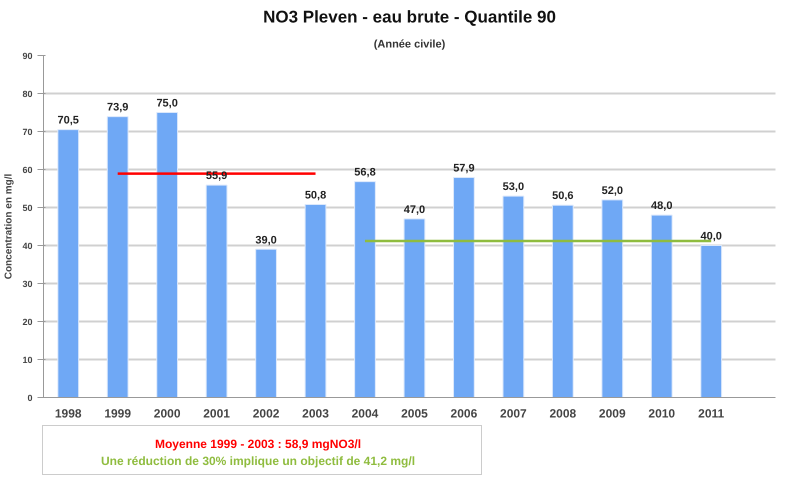 This screenshot has height=487, width=789. Describe the element at coordinates (711, 236) in the screenshot. I see `data-label: 40,0` at that location.